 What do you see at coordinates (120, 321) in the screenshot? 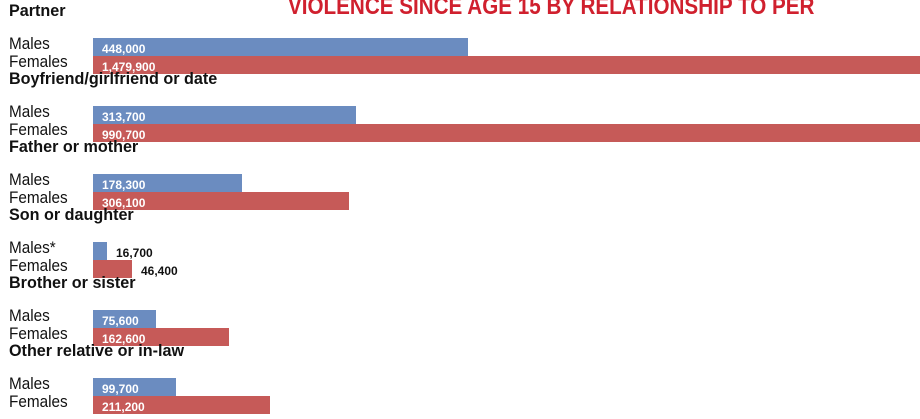
I see `data-label: 75,600` at bounding box center [120, 321].